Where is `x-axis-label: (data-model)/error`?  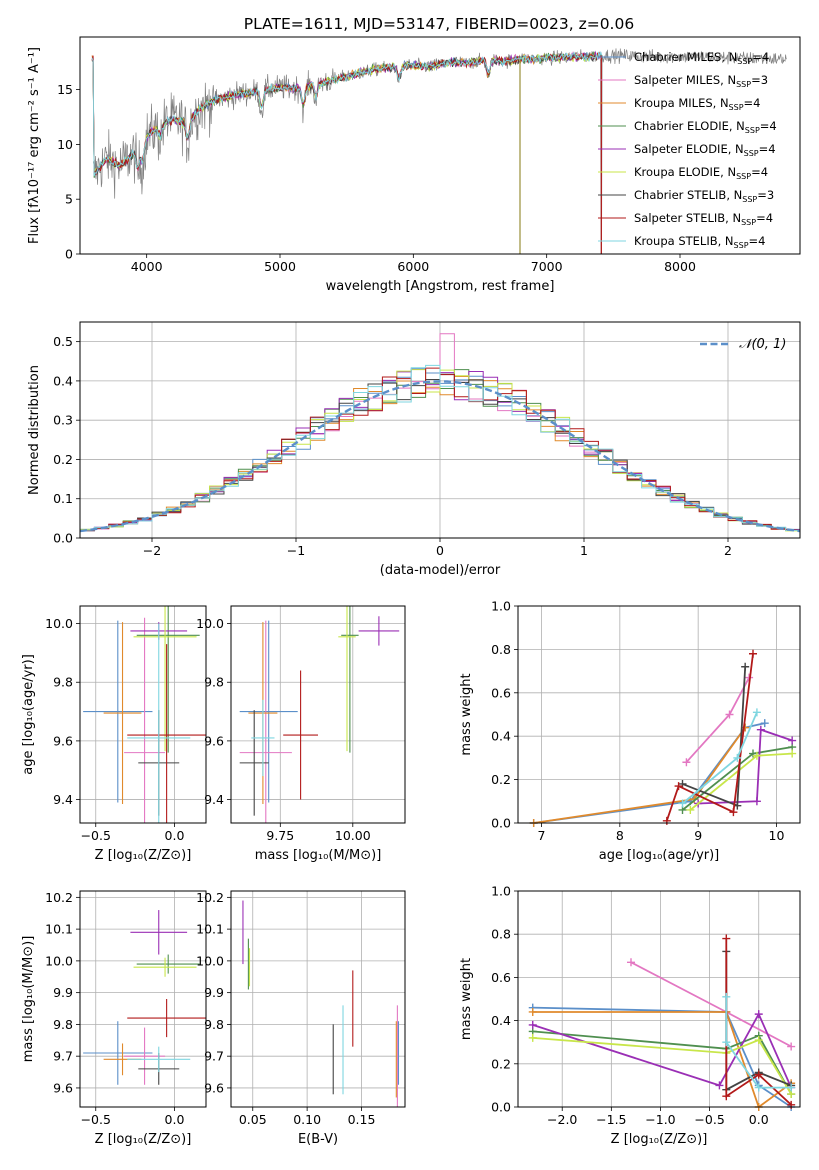 x-axis-label: (data-model)/error is located at coordinates (440, 570).